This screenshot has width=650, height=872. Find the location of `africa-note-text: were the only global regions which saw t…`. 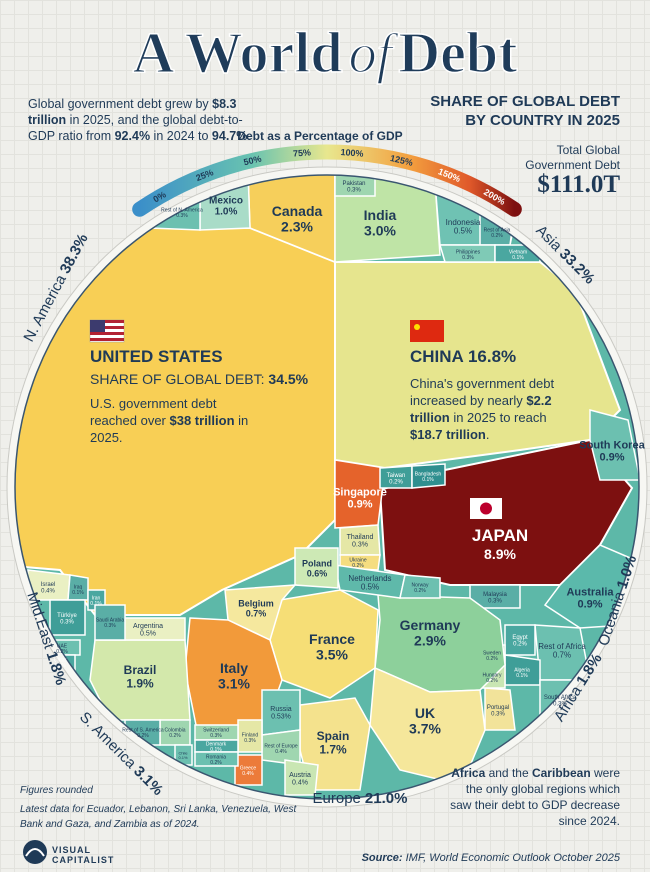

africa-note-text: were the only global regions which saw t… is located at coordinates (535, 797).